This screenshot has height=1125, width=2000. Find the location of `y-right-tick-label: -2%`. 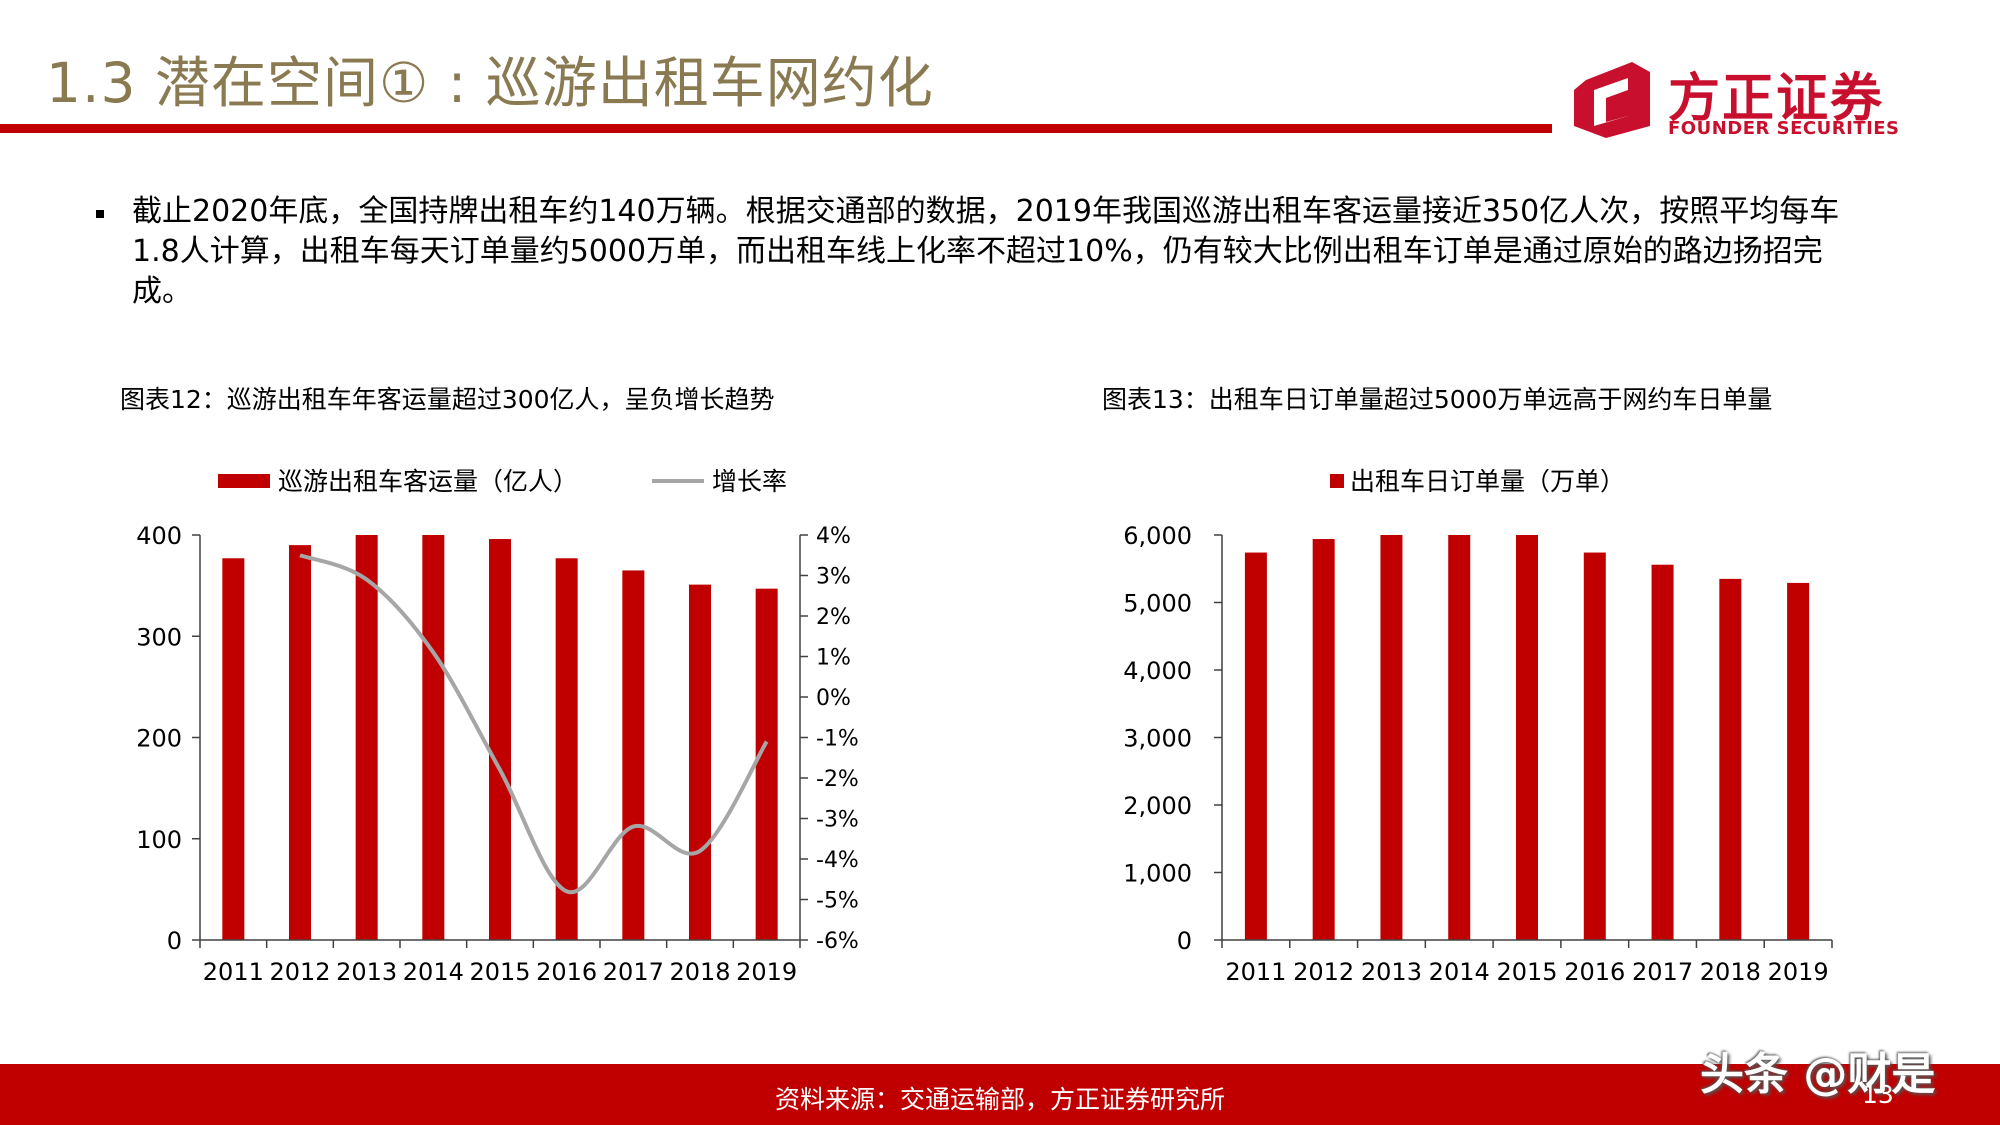

y-right-tick-label: -2% is located at coordinates (837, 779).